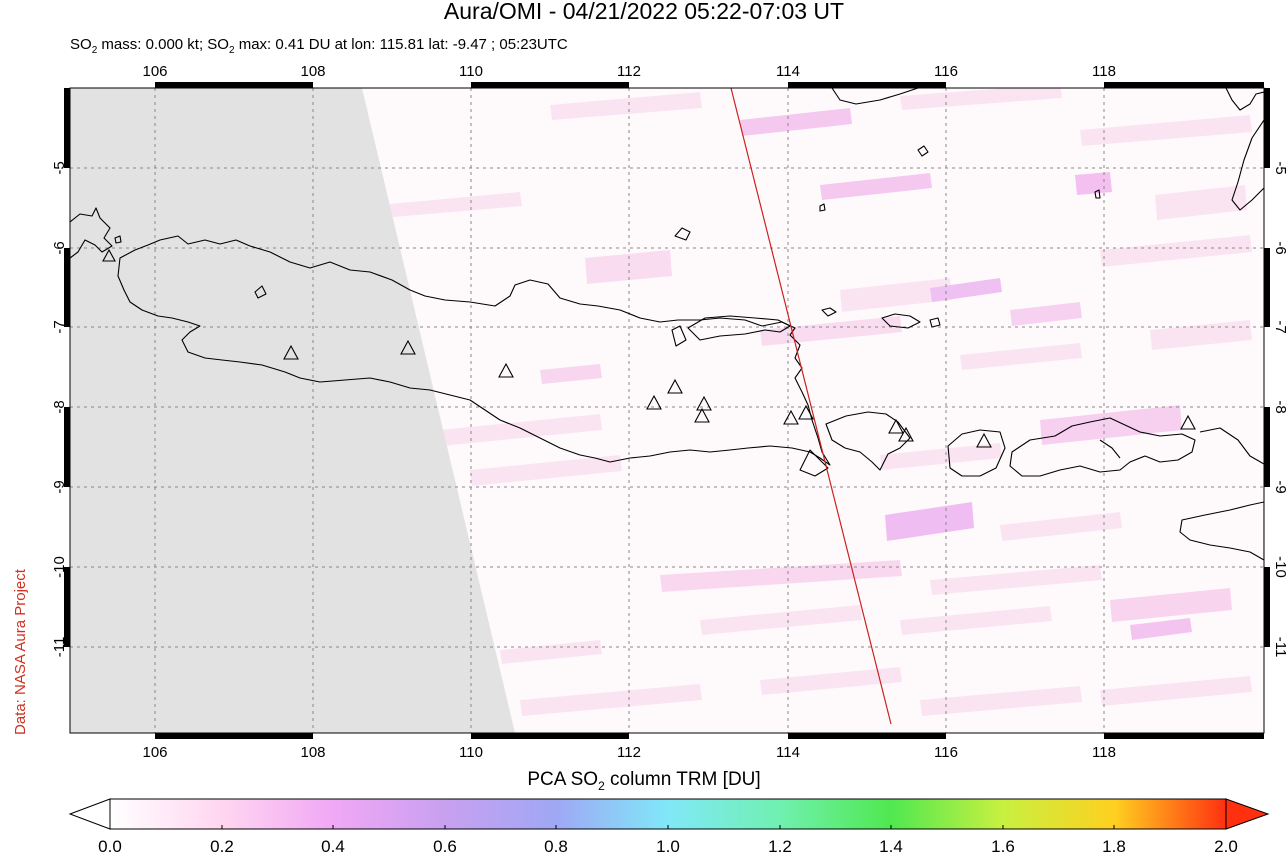 The height and width of the screenshot is (855, 1288). I want to click on colorbar-over-arrow, so click(1247, 814).